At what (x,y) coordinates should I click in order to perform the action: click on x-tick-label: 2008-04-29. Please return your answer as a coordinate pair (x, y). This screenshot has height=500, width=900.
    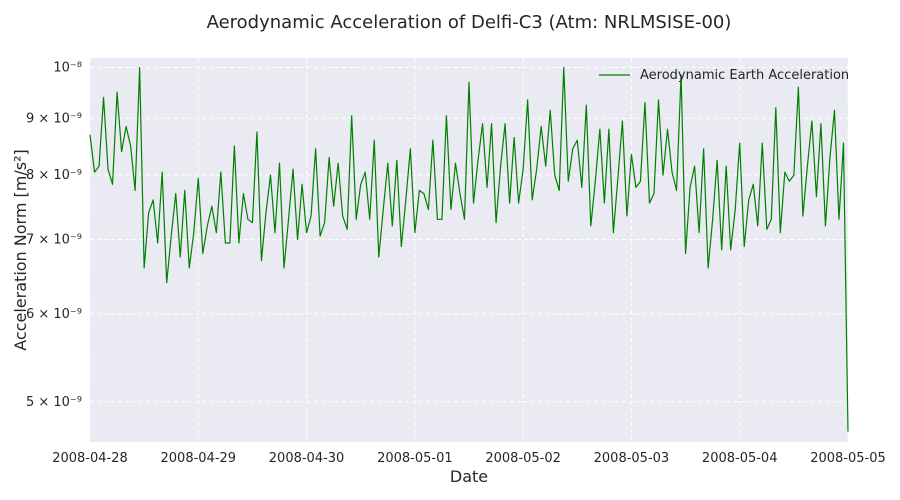
    Looking at the image, I should click on (199, 458).